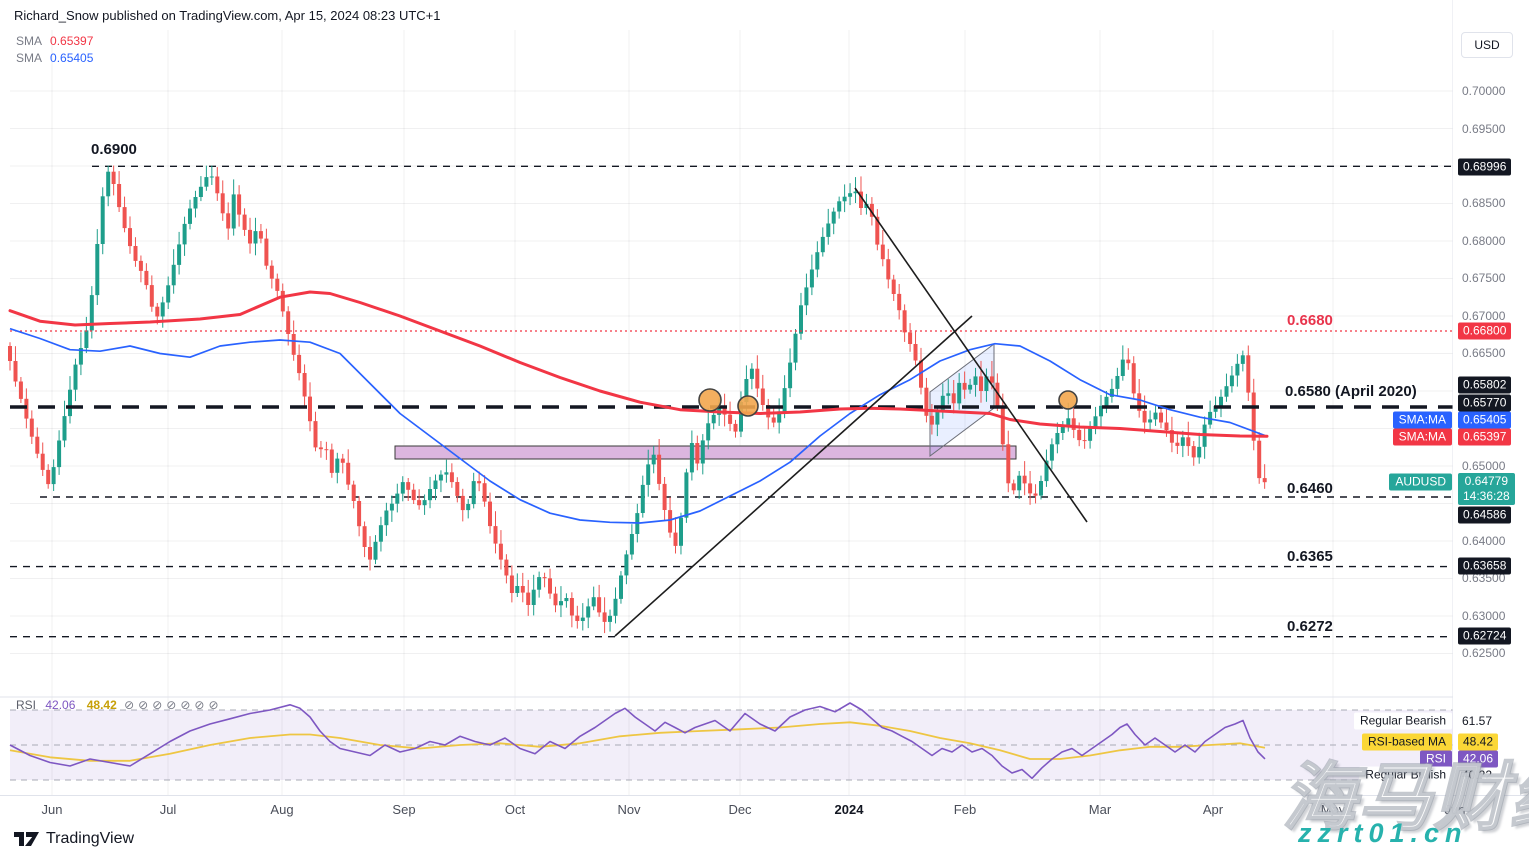 The height and width of the screenshot is (857, 1529). What do you see at coordinates (1485, 385) in the screenshot?
I see `price-axis-badge: 0.65802` at bounding box center [1485, 385].